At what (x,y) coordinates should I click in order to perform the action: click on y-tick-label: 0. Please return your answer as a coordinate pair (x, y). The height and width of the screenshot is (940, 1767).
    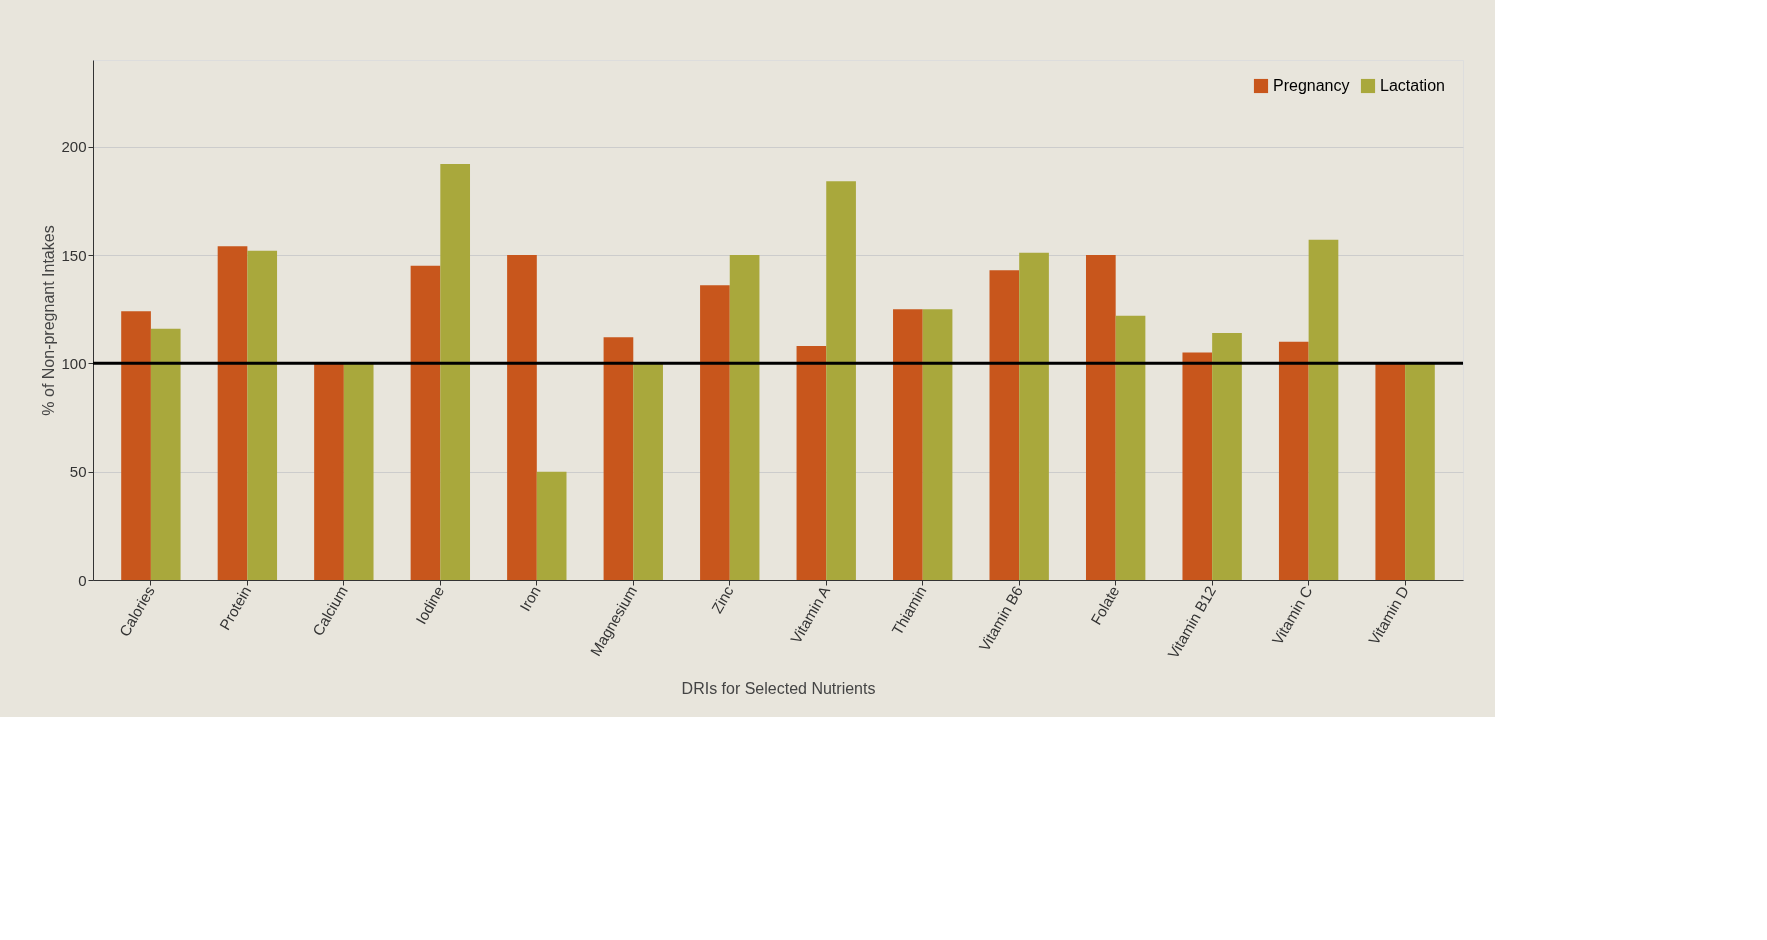
    Looking at the image, I should click on (82, 580).